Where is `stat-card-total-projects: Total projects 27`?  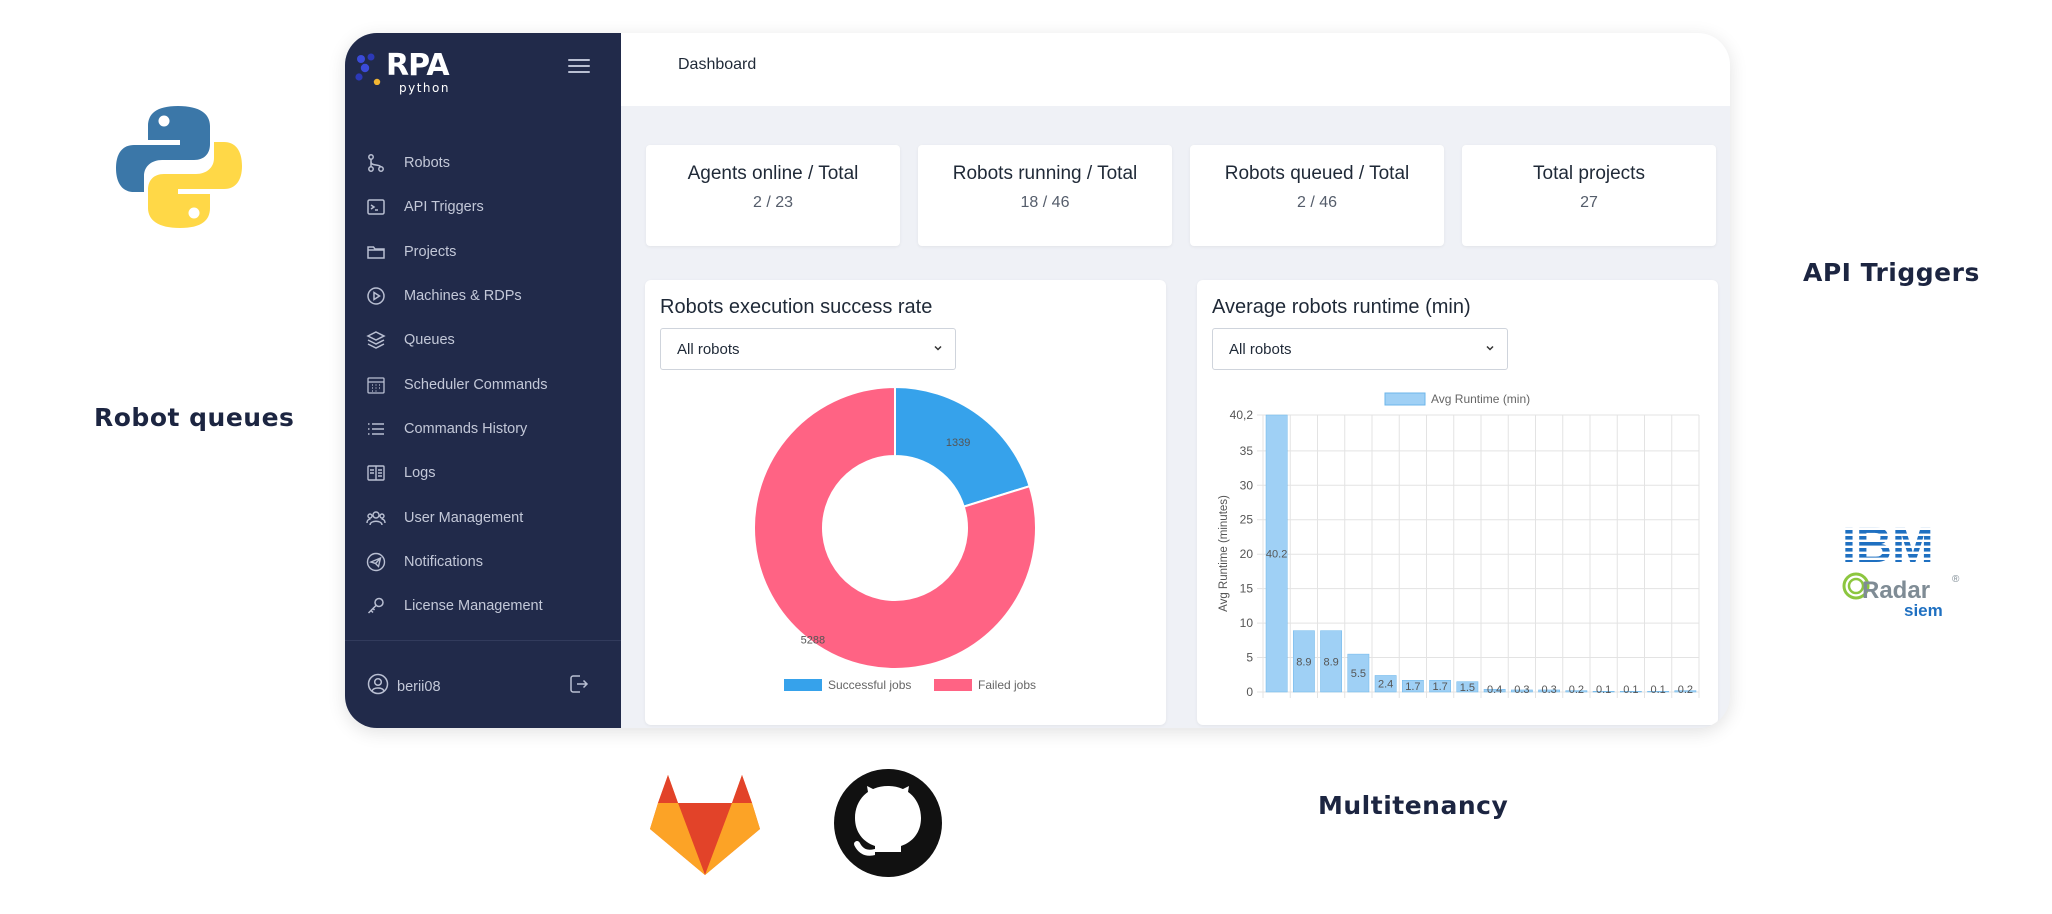
stat-card-total-projects: Total projects 27 is located at coordinates (1589, 195).